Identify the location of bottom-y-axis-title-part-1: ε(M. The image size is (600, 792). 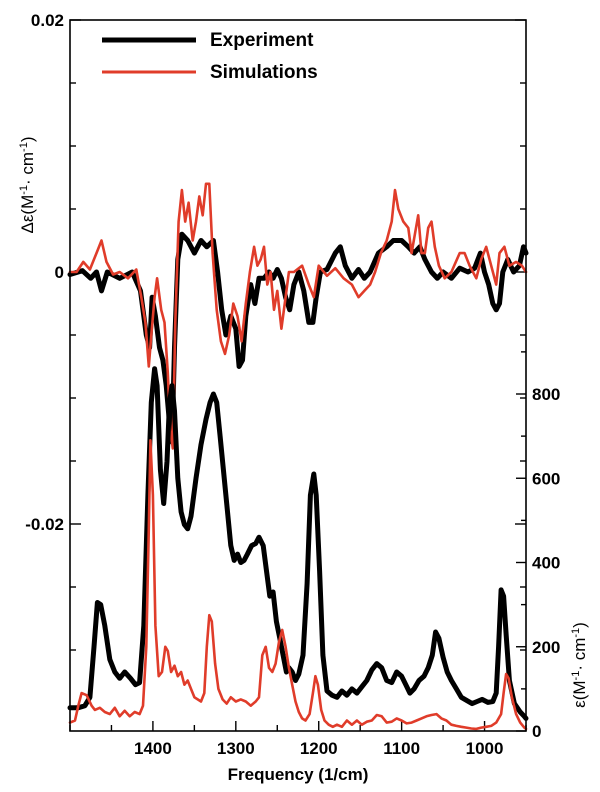
(579, 693).